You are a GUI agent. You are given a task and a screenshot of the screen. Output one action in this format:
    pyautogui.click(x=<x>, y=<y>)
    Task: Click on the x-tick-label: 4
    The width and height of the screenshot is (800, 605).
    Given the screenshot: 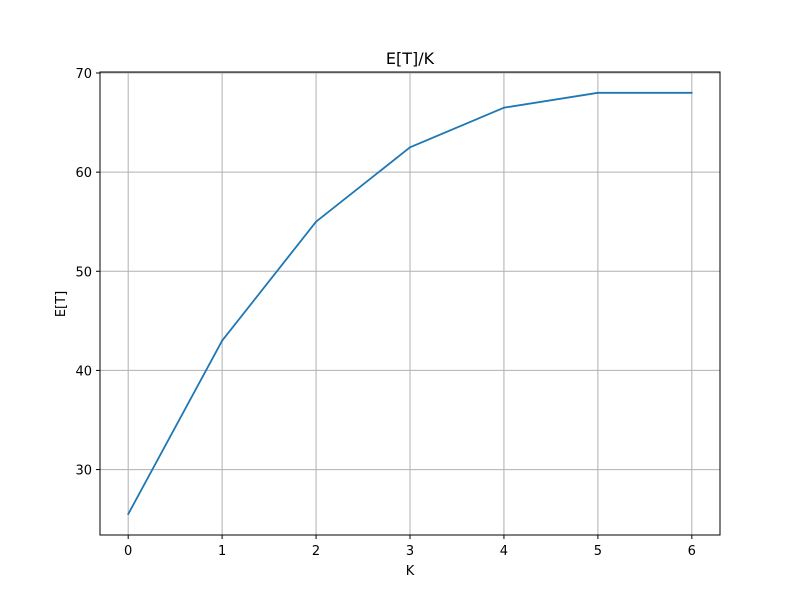 What is the action you would take?
    pyautogui.click(x=504, y=551)
    